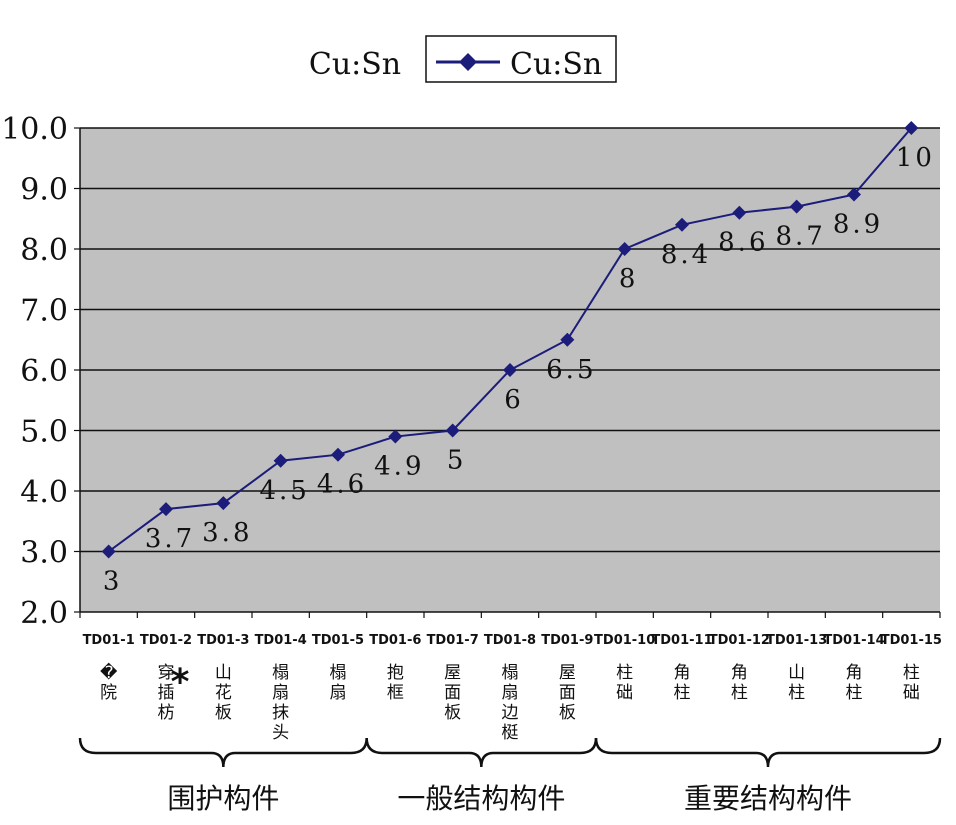  Describe the element at coordinates (796, 640) in the screenshot. I see `x-tick-label: TD01-13` at that location.